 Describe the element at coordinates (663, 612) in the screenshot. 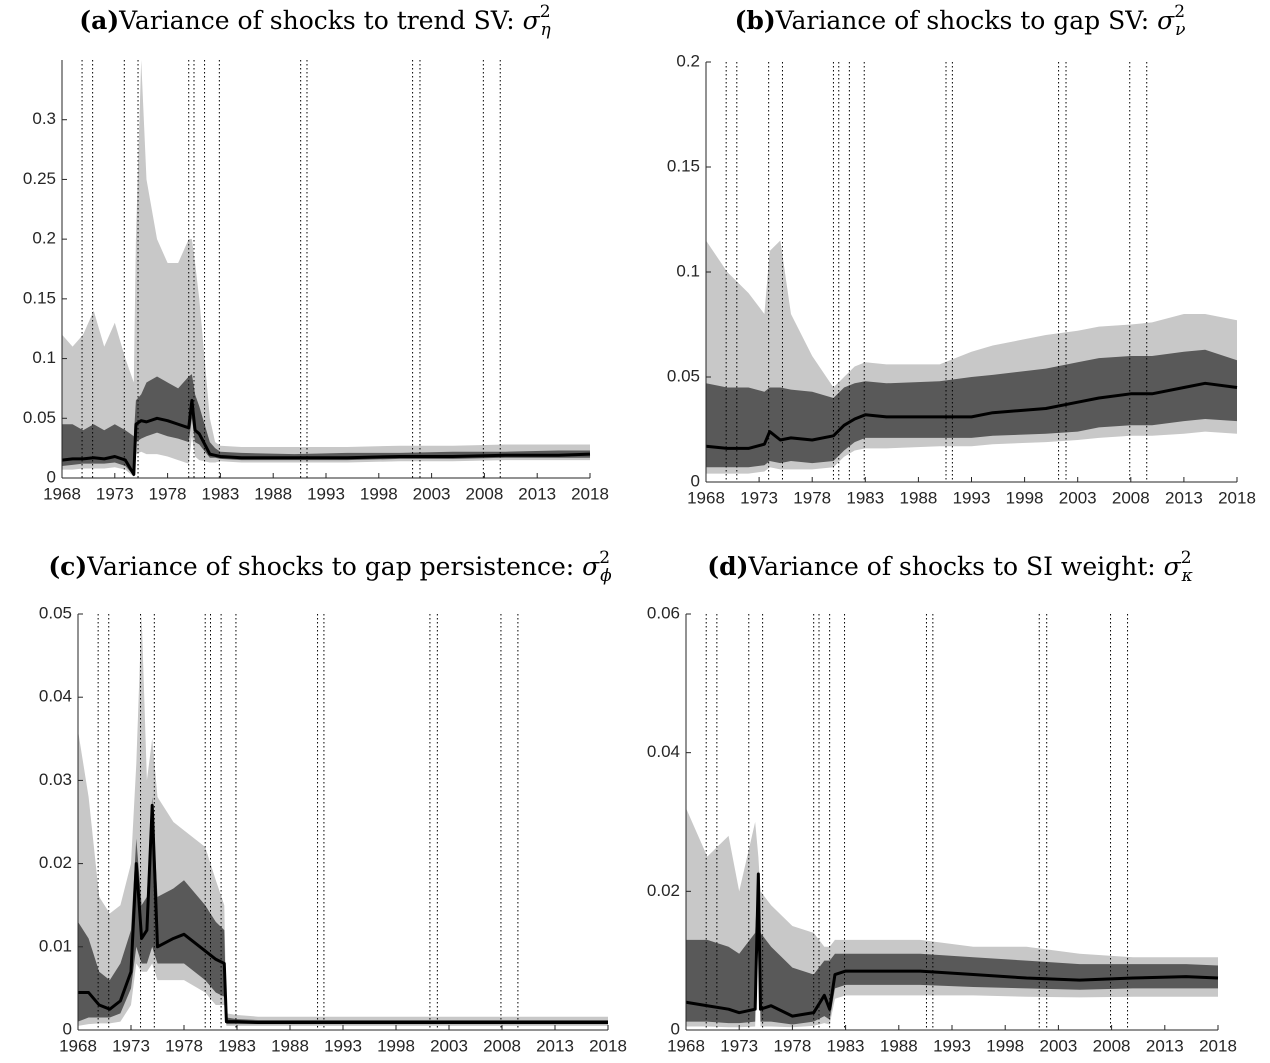

I see `y-tick-label: 0.06` at that location.